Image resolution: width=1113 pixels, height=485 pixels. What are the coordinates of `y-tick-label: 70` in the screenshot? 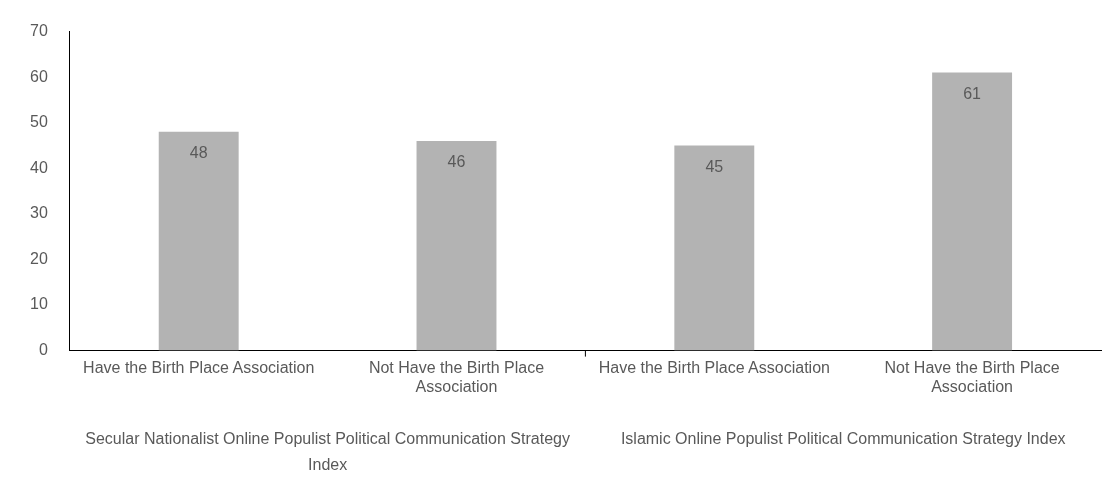 It's located at (39, 31).